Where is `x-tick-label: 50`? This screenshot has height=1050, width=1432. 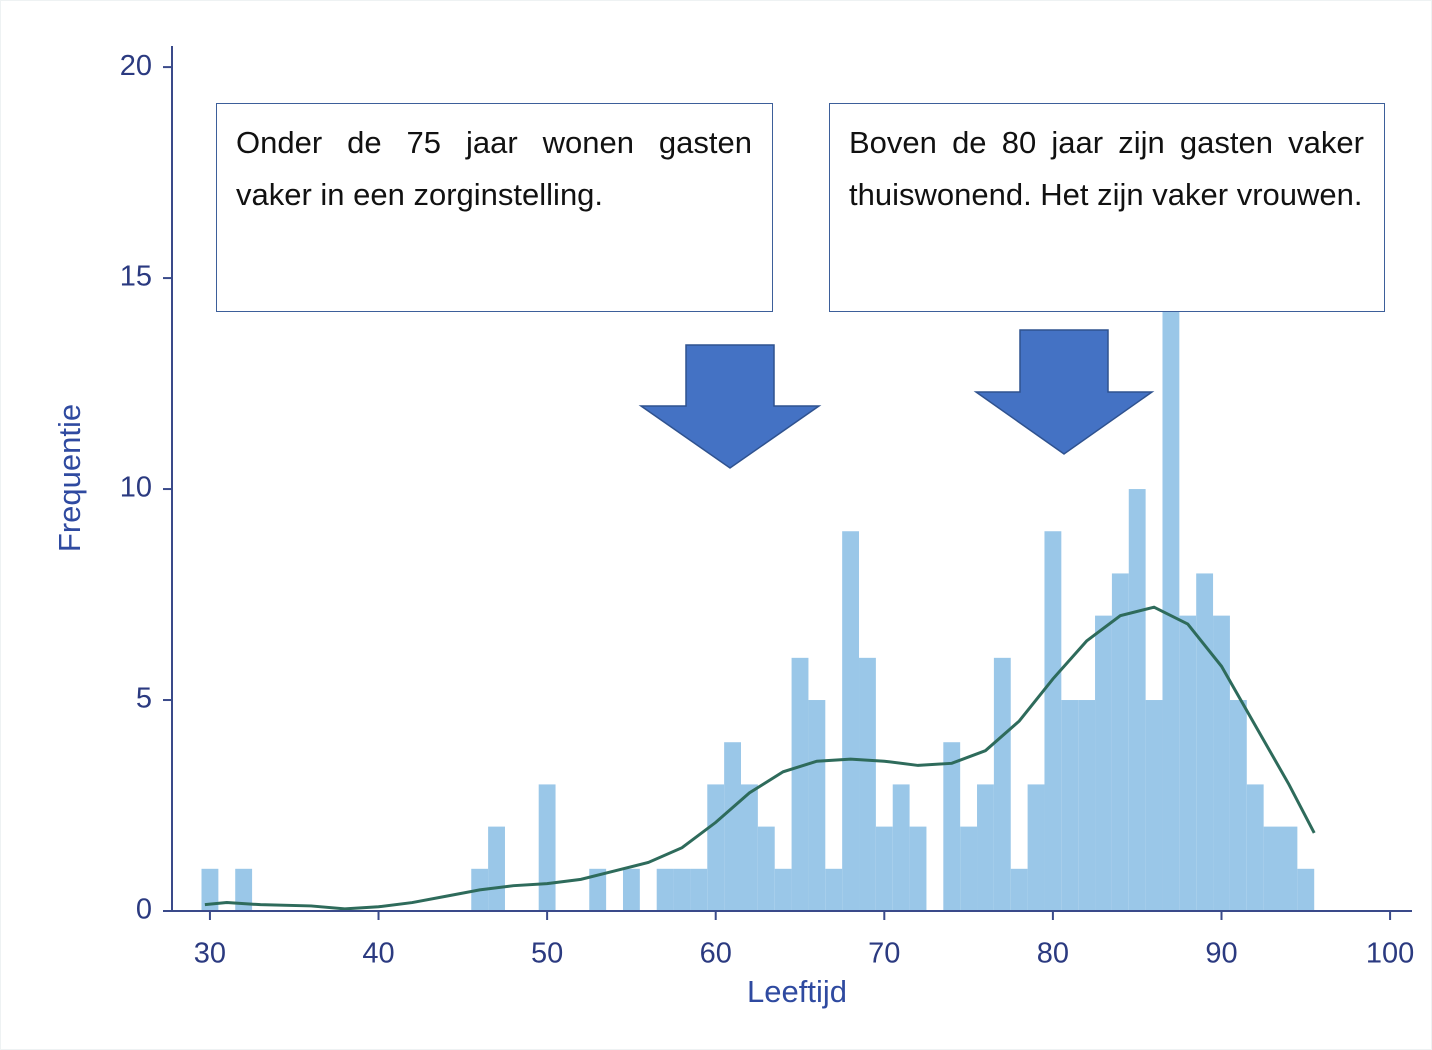 x-tick-label: 50 is located at coordinates (547, 954).